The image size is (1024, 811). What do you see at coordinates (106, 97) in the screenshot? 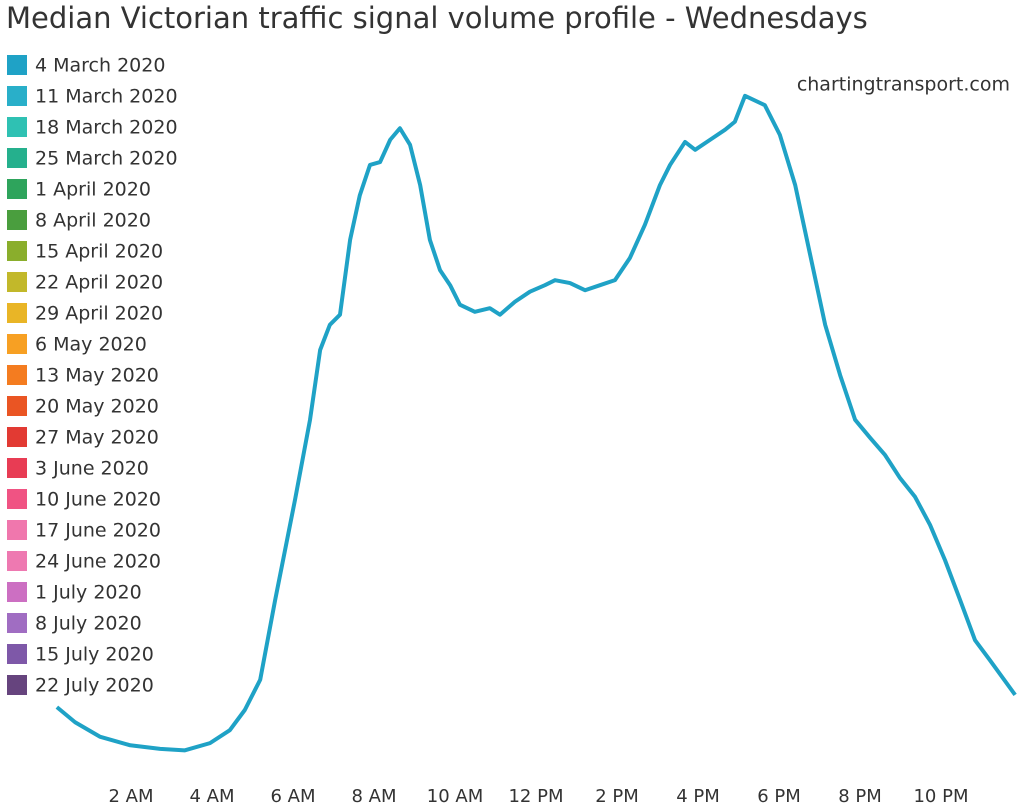
I see `legend-label: 11 March 2020` at bounding box center [106, 97].